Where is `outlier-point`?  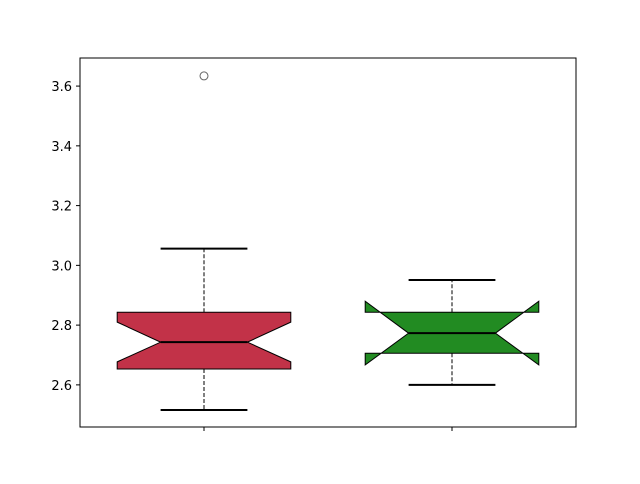 outlier-point is located at coordinates (204, 76).